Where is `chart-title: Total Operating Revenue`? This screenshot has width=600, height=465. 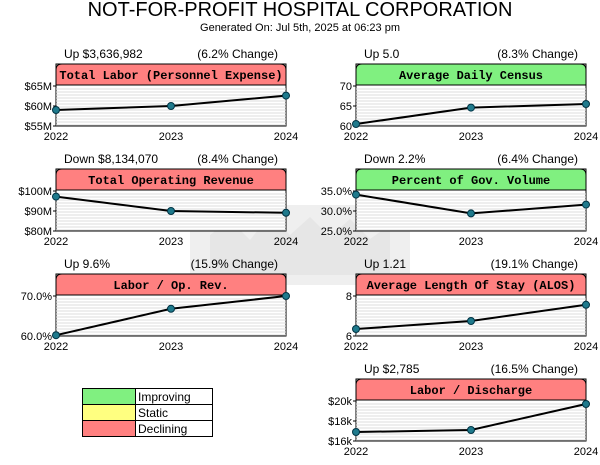
chart-title: Total Operating Revenue is located at coordinates (171, 181).